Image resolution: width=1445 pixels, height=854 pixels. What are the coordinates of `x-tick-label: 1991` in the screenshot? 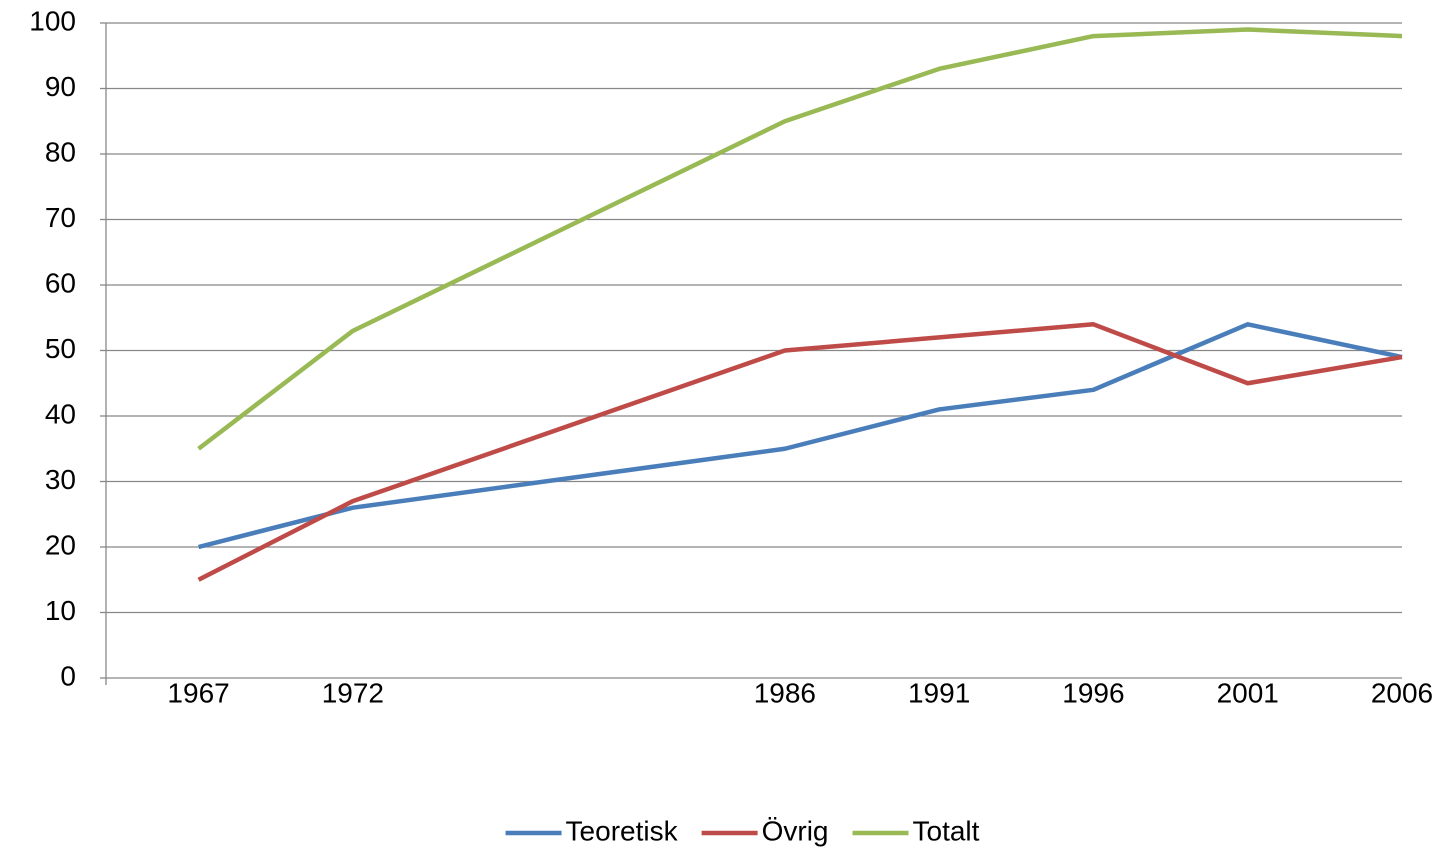 It's located at (939, 692).